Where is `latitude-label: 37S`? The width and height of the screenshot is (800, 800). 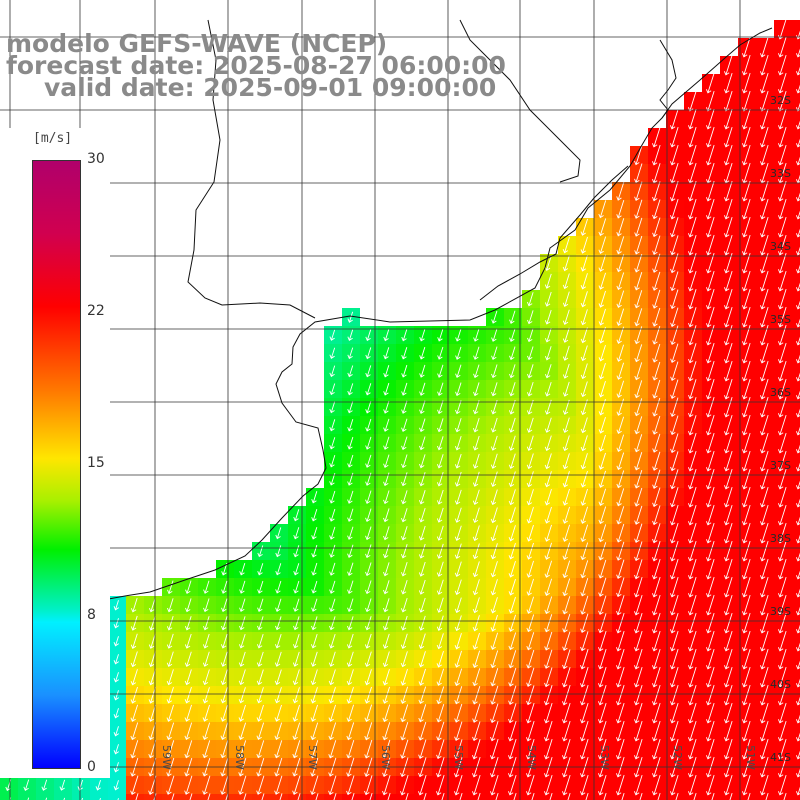 latitude-label: 37S is located at coordinates (780, 465).